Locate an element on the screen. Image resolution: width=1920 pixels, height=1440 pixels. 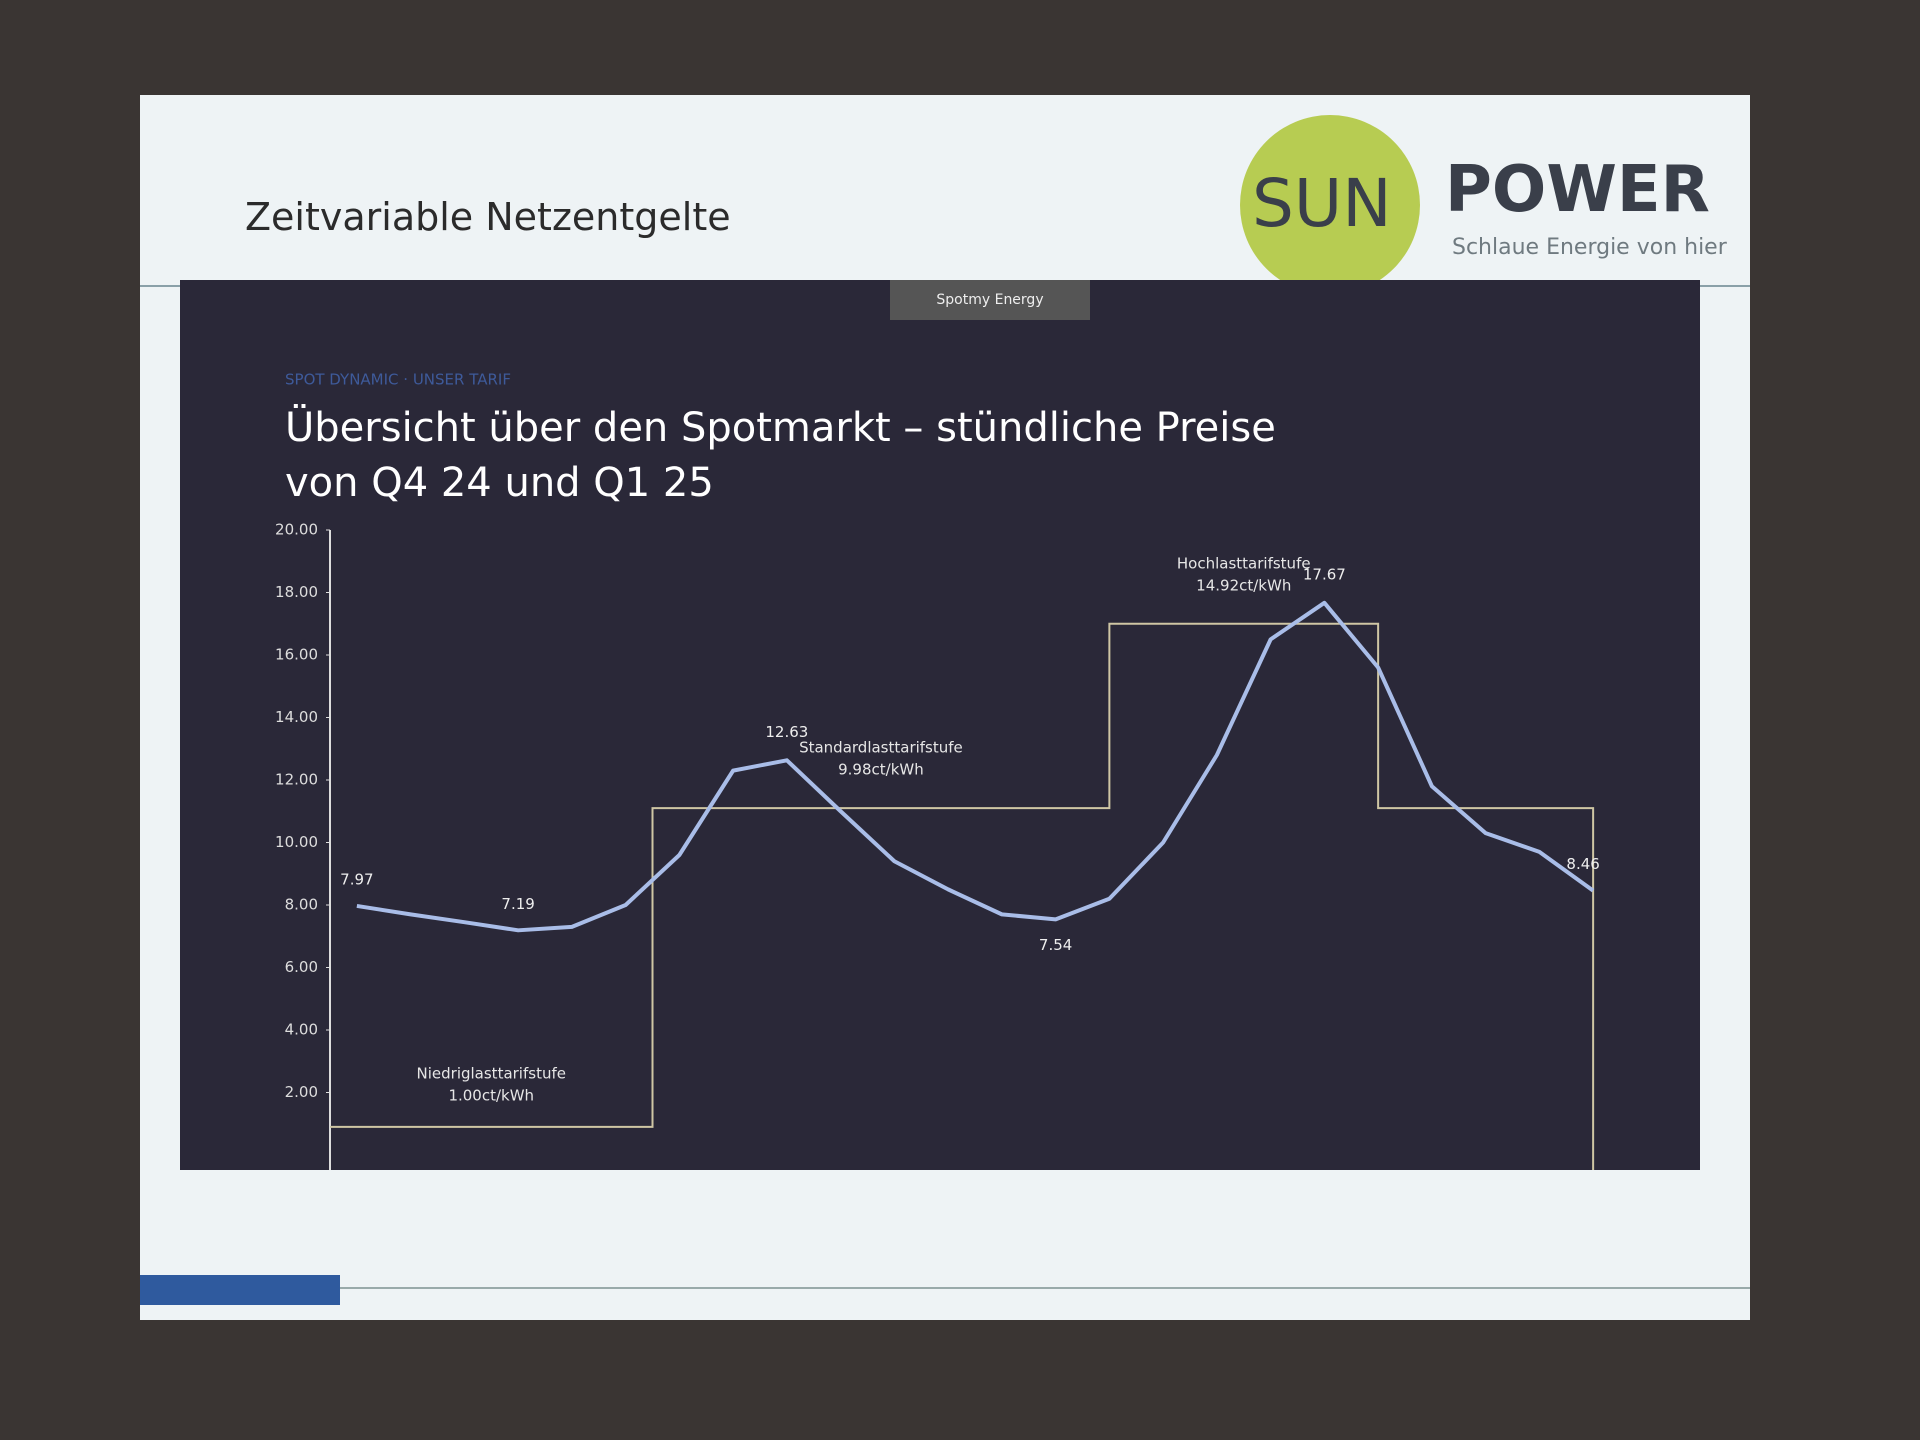
y-tick-label: 16.00 is located at coordinates (296, 655).